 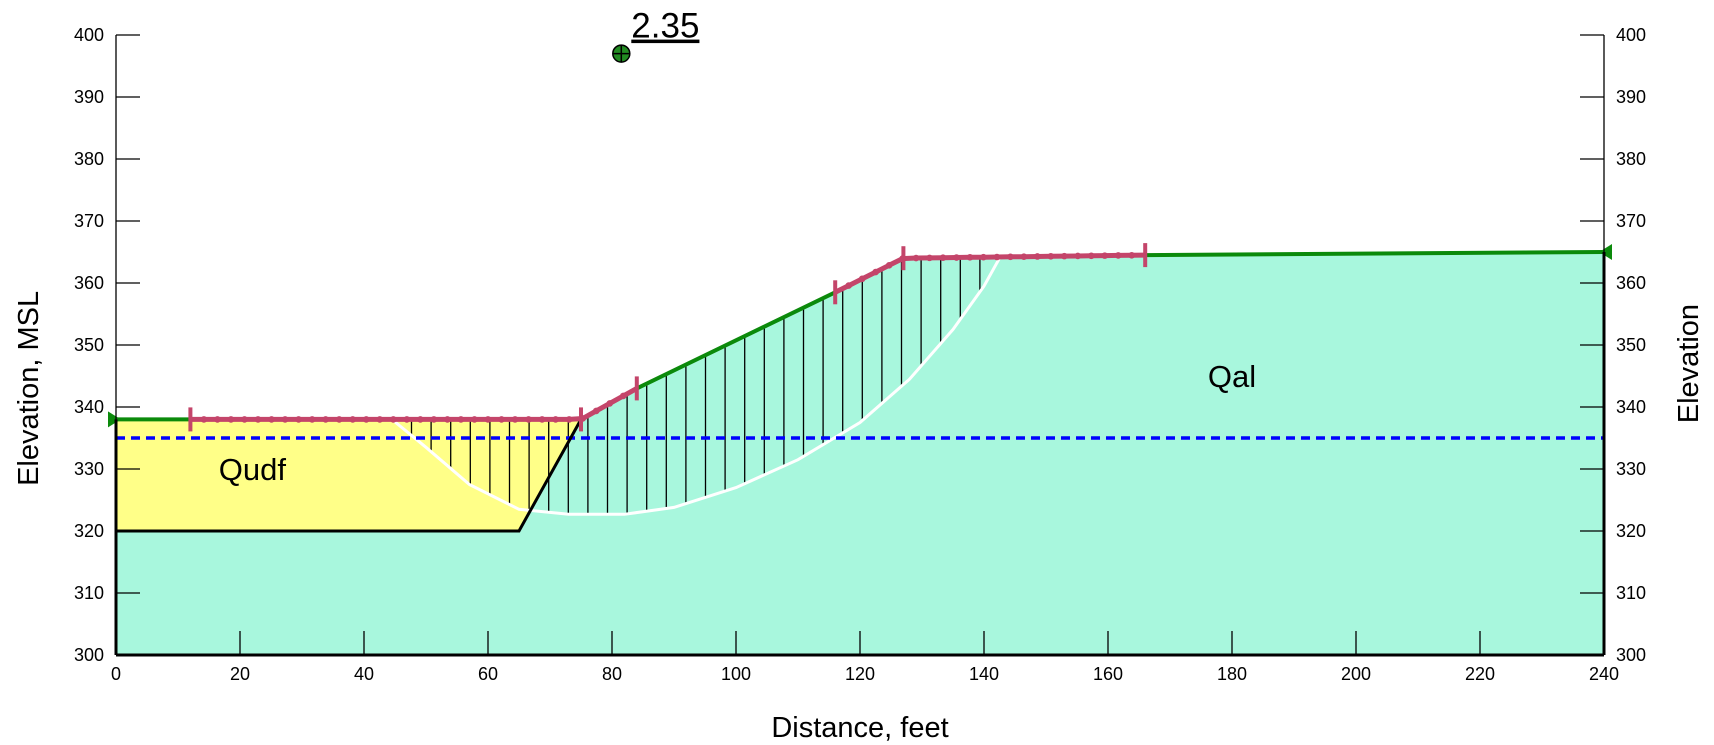 What do you see at coordinates (89, 221) in the screenshot?
I see `y-tick-label-left: 370` at bounding box center [89, 221].